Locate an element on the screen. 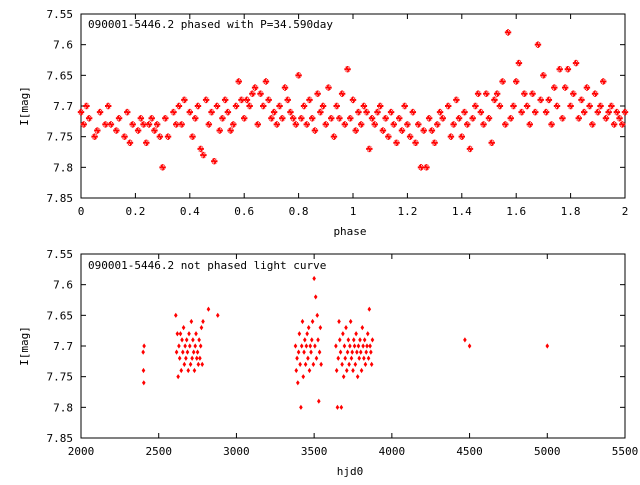  phased-x-tick-label: 0.2 is located at coordinates (135, 211).